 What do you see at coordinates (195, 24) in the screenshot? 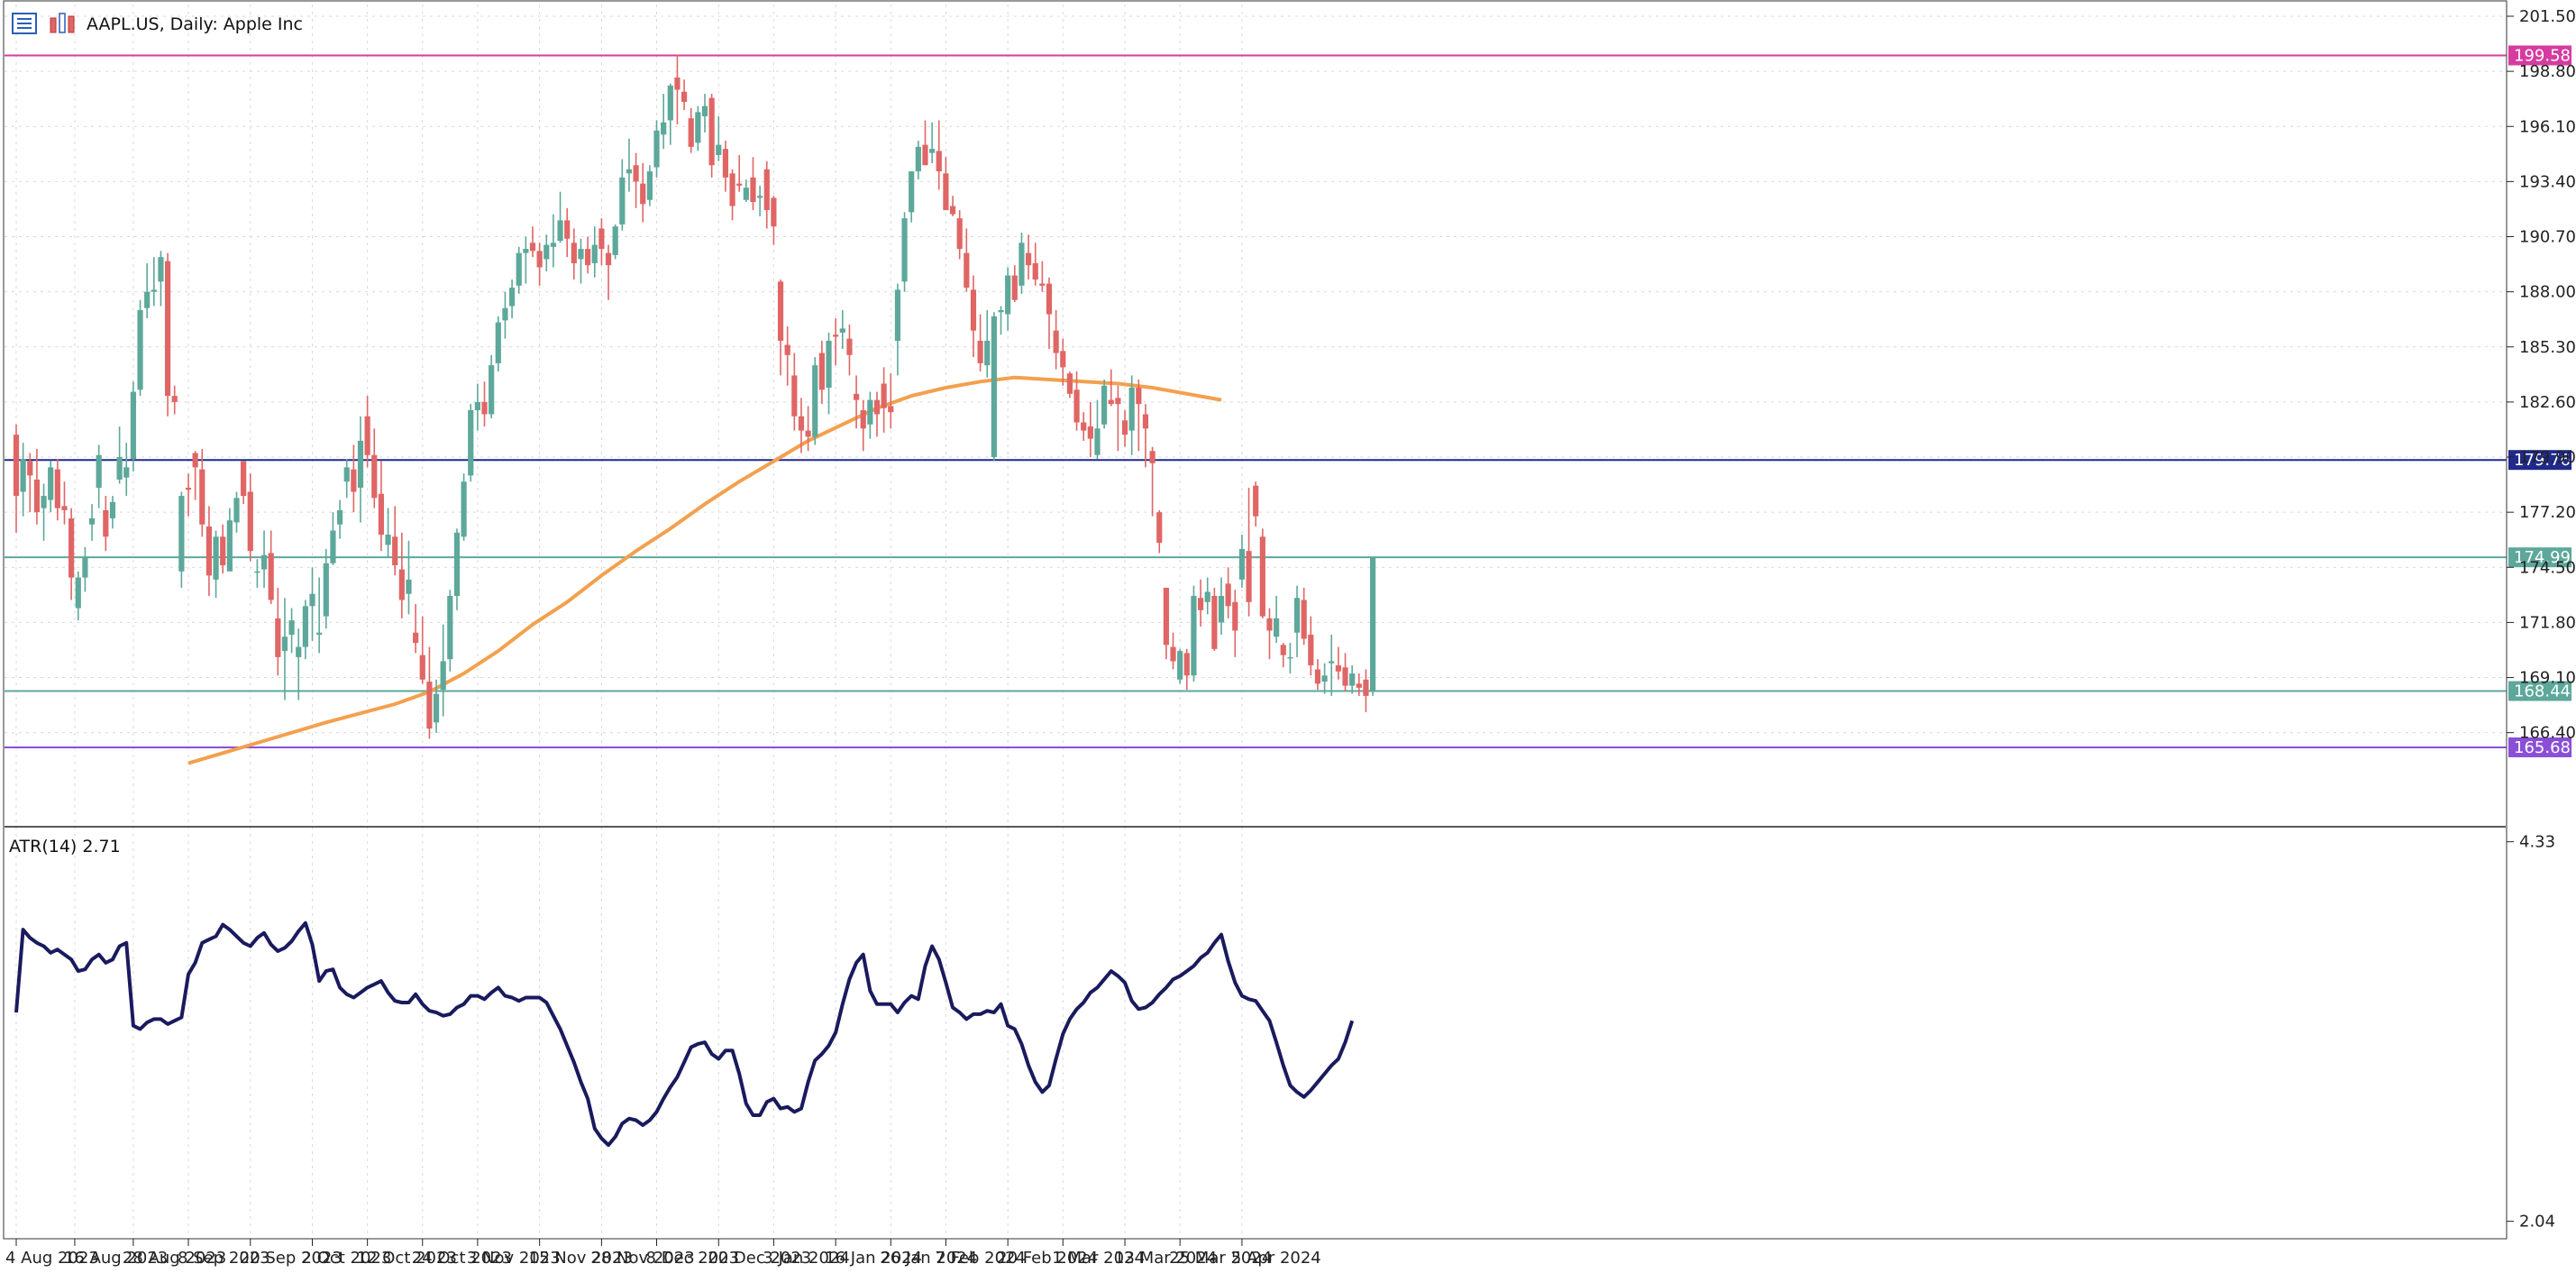
I see `chart-title: AAPL.US, Daily: Apple Inc` at bounding box center [195, 24].